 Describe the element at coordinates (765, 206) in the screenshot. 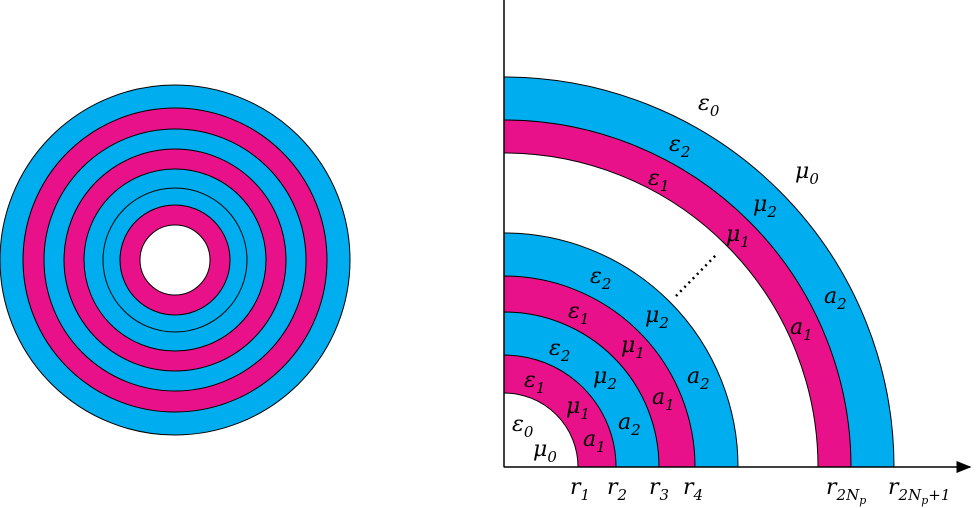

I see `label-layer6-mu: μ2` at that location.